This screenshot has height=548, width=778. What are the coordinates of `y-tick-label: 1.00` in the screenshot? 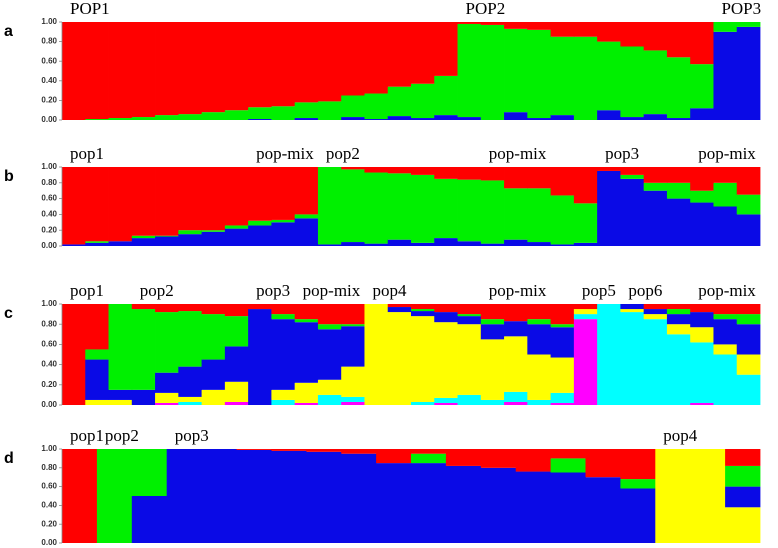 It's located at (49, 303).